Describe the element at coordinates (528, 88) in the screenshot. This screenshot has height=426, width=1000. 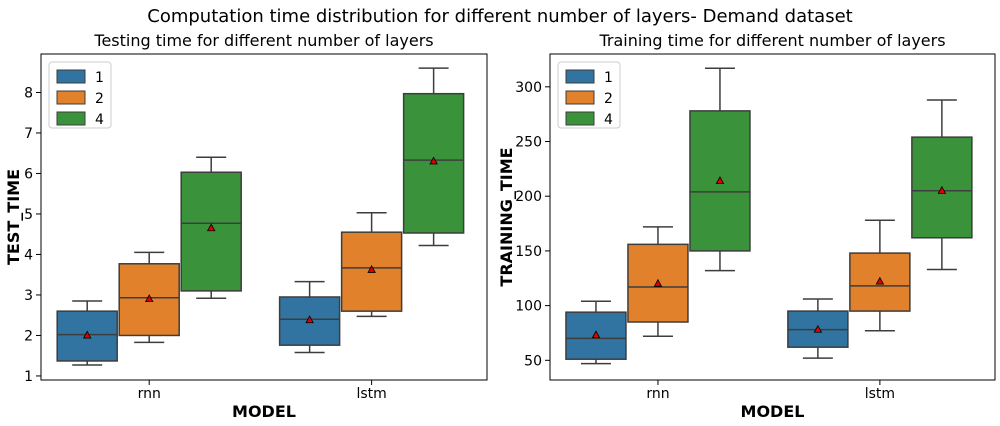
I see `y-tick-label: 300` at that location.